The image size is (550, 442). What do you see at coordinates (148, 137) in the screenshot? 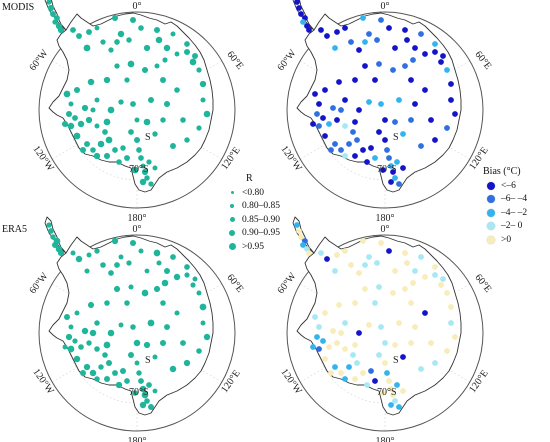
I see `graticule-label-s: S` at bounding box center [148, 137].